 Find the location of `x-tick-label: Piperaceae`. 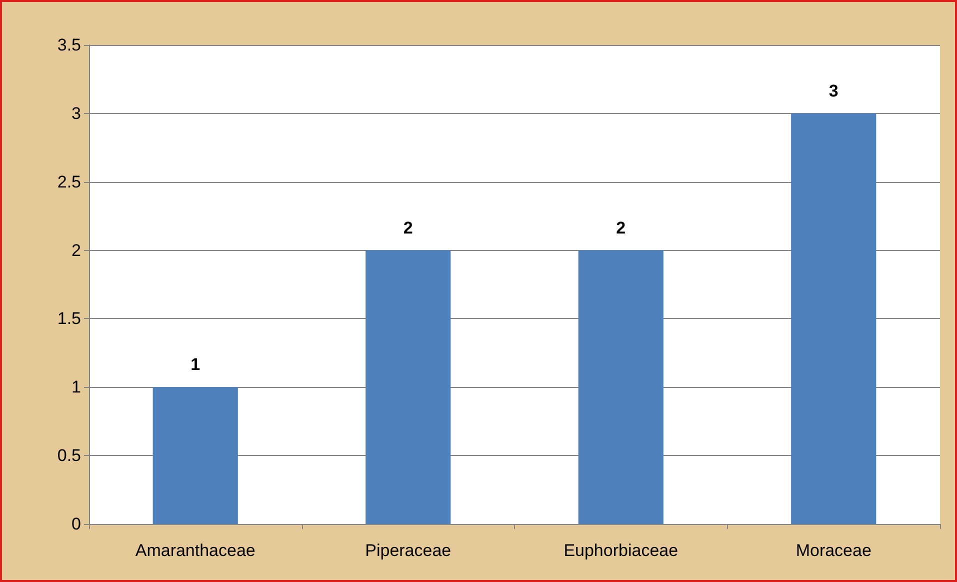

x-tick-label: Piperaceae is located at coordinates (408, 550).